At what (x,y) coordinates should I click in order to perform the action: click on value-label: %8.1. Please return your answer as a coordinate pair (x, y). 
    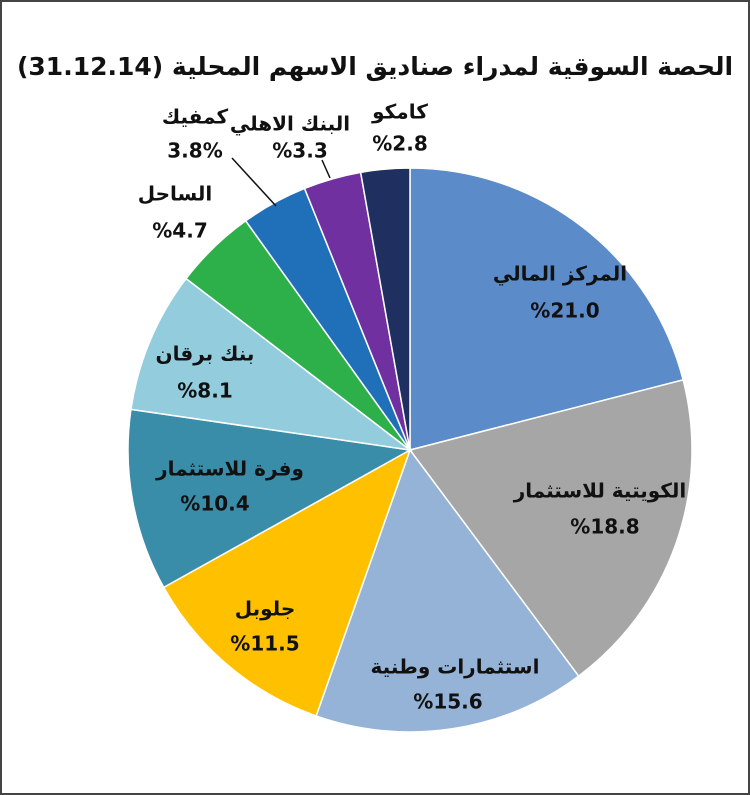
    Looking at the image, I should click on (204, 391).